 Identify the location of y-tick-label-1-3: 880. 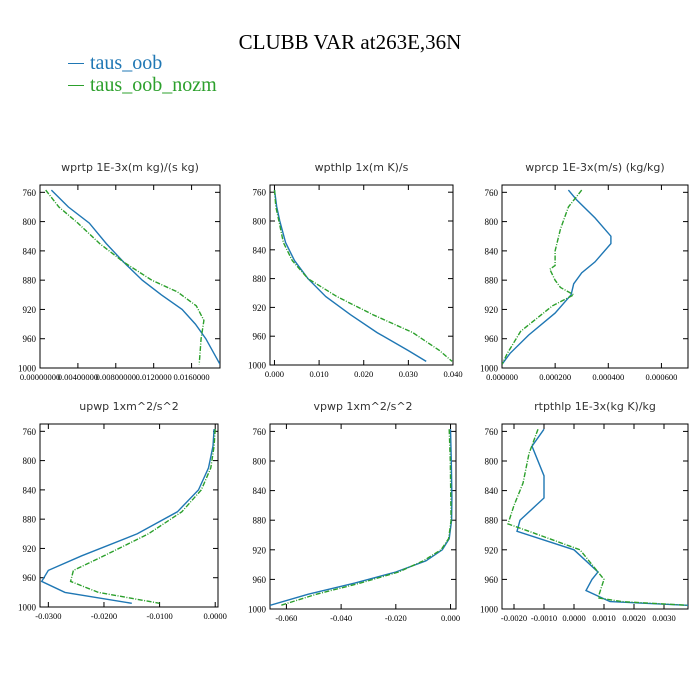
(260, 279).